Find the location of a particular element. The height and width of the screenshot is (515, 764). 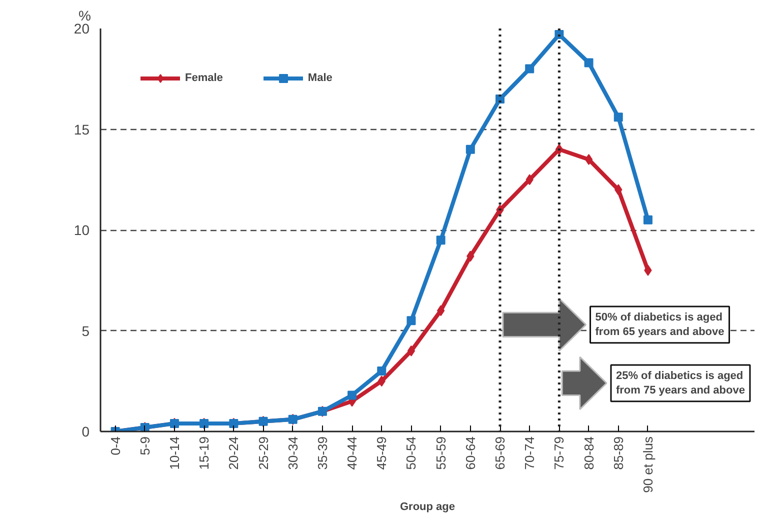

y-tick-label: 20 is located at coordinates (82, 28).